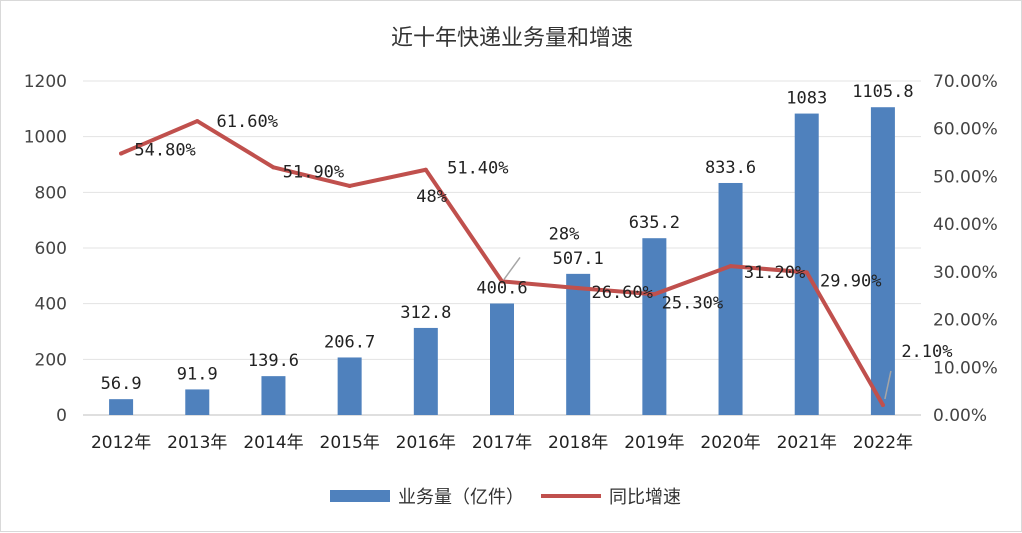  What do you see at coordinates (45, 138) in the screenshot?
I see `y-left-tick-label: 1000` at bounding box center [45, 138].